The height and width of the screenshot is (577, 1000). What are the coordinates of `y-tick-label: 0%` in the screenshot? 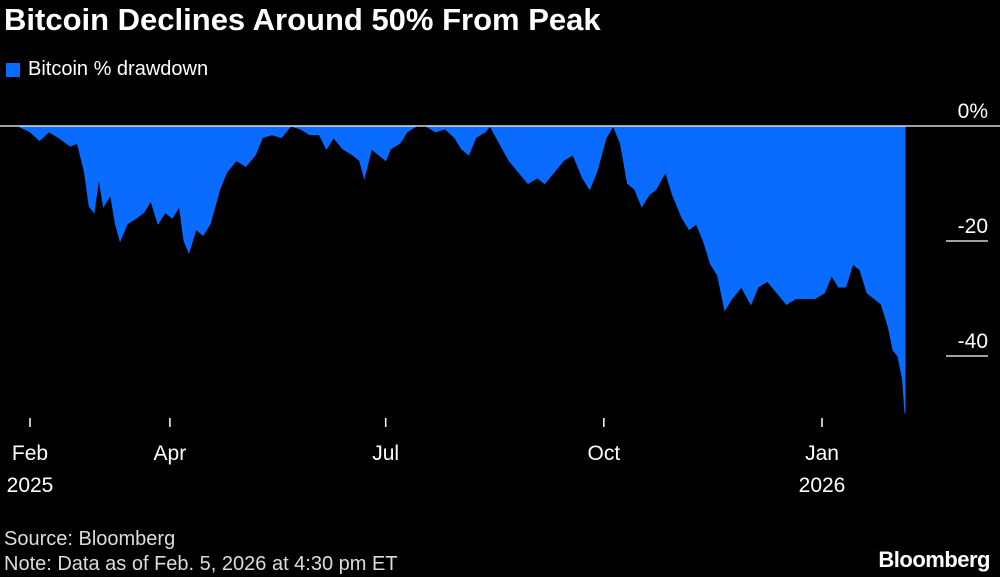 It's located at (973, 111).